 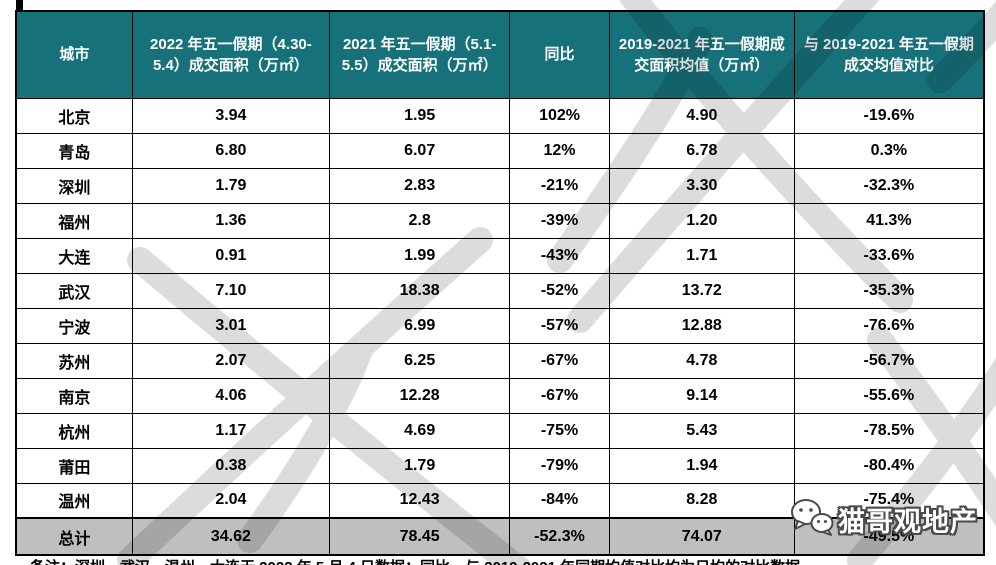 What do you see at coordinates (231, 465) in the screenshot?
I see `cell-2022-area: 0.38` at bounding box center [231, 465].